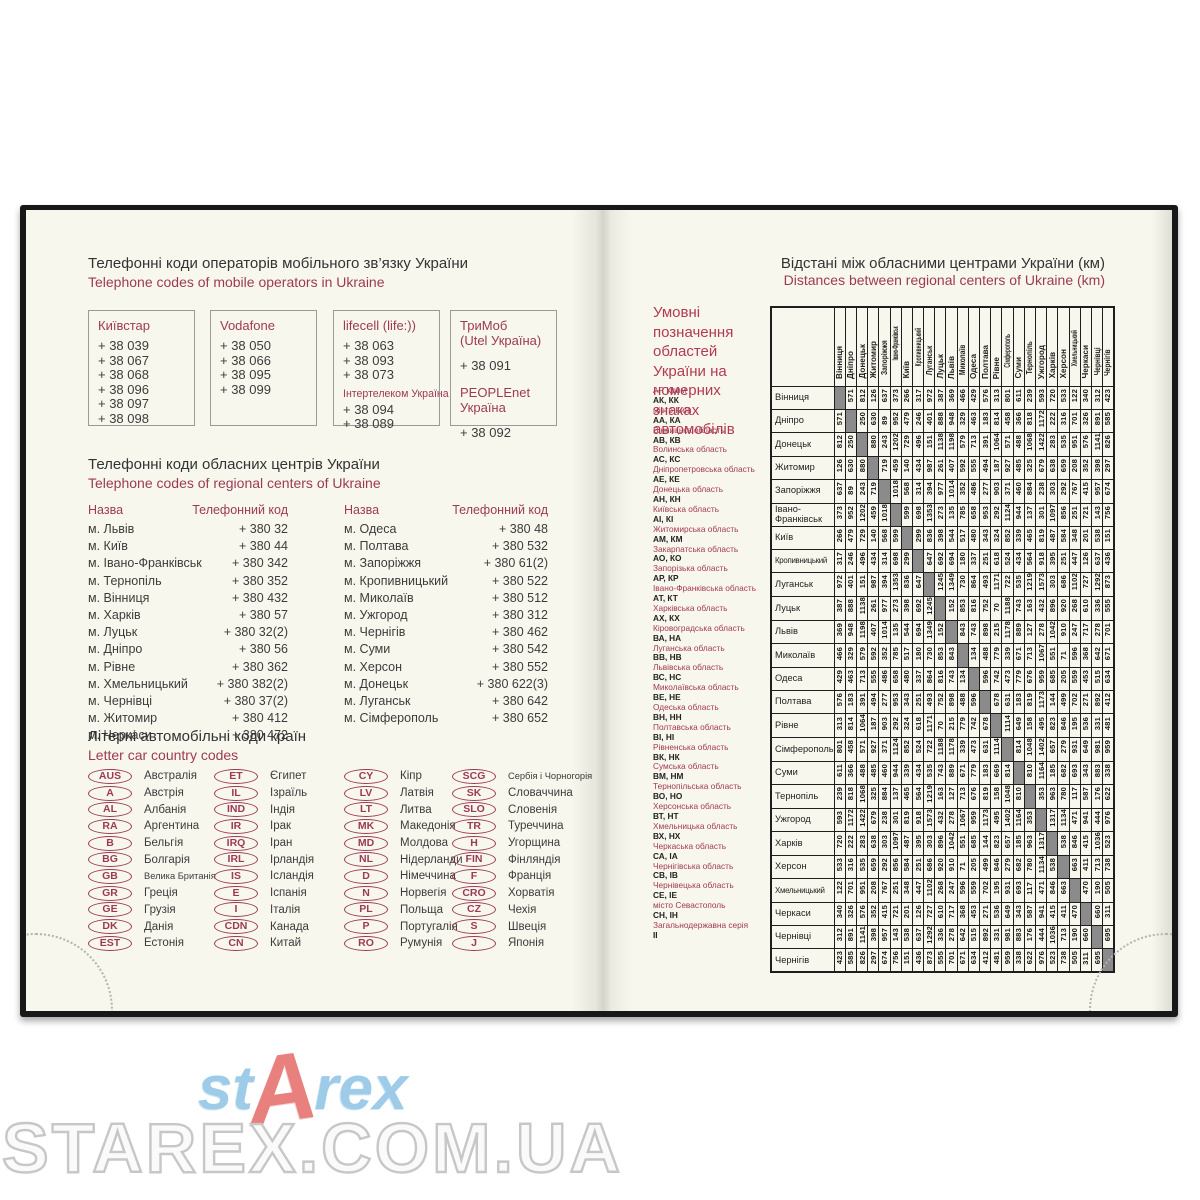  I want to click on legend-region-name: Тернопільська область, so click(697, 786).